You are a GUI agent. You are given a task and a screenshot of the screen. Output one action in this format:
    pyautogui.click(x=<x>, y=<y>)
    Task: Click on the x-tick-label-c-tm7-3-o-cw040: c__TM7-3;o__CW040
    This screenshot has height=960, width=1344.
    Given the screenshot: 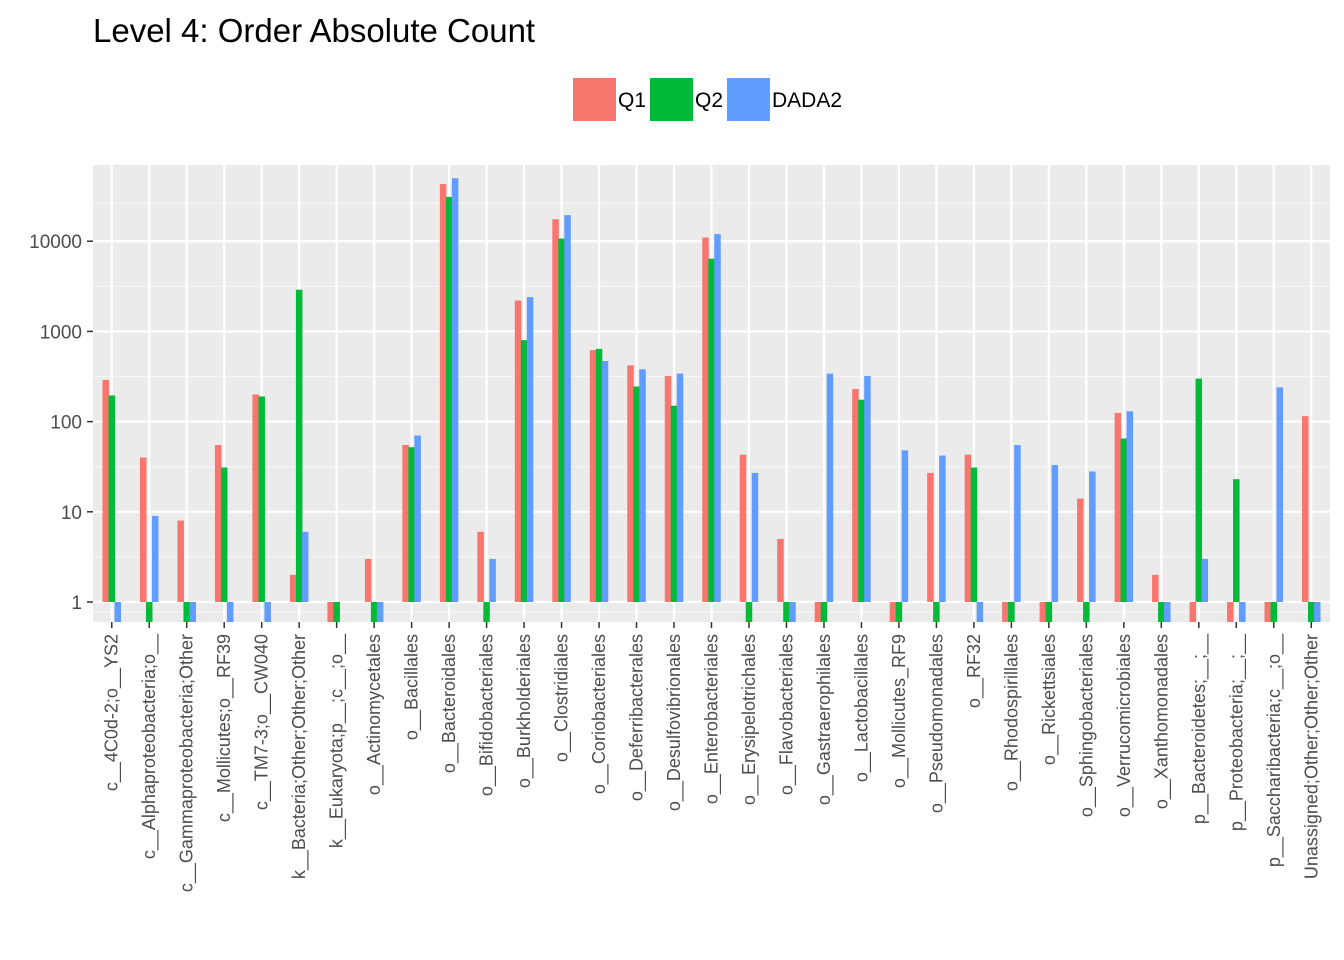 What is the action you would take?
    pyautogui.click(x=262, y=722)
    